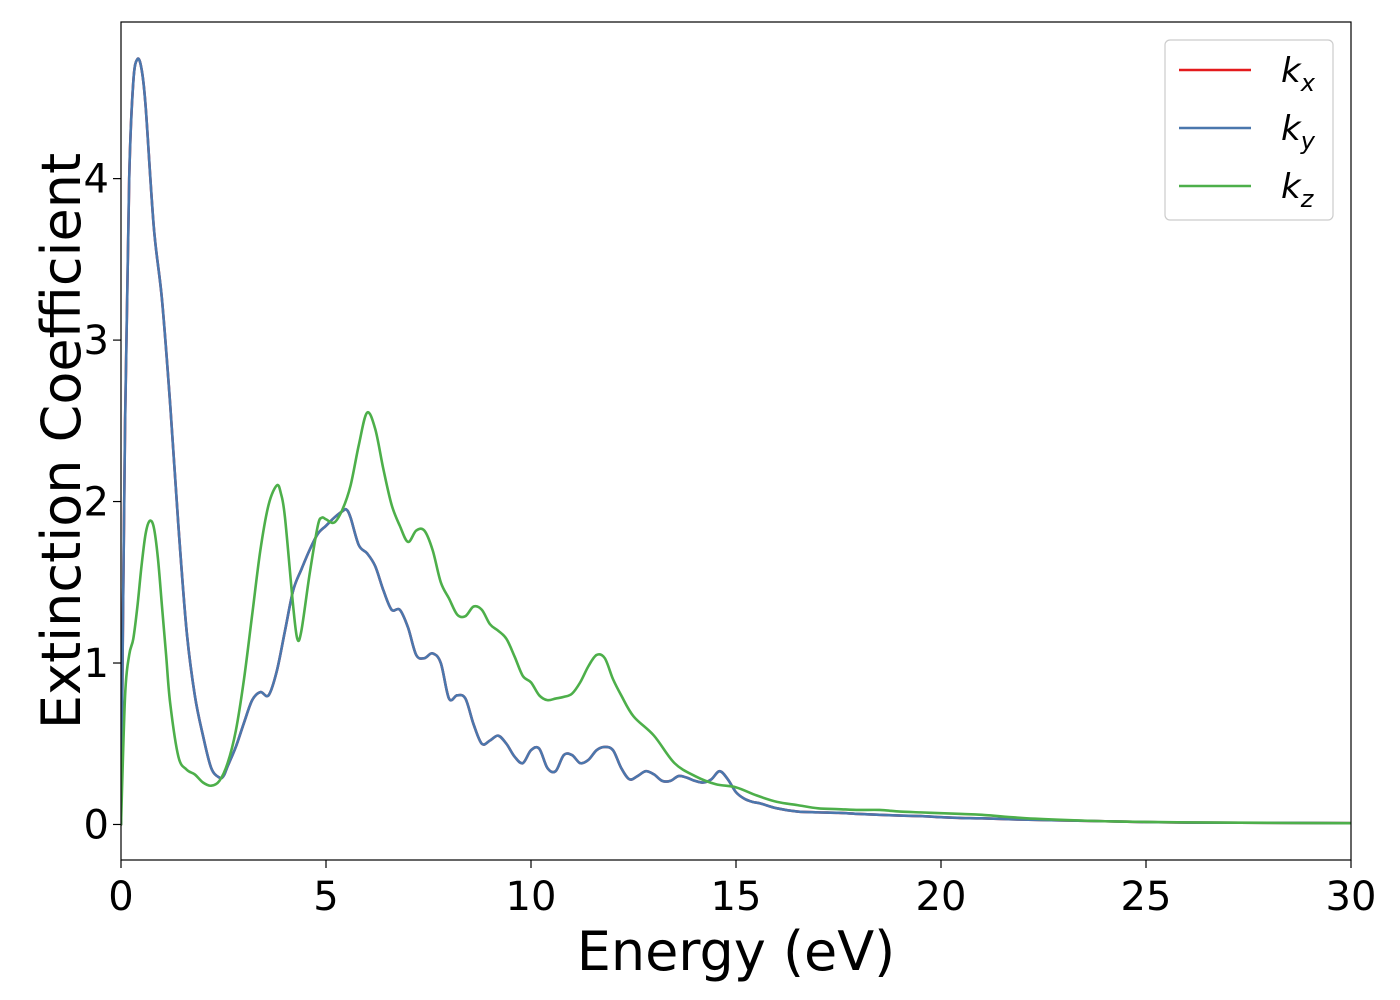 The width and height of the screenshot is (1400, 1000). Describe the element at coordinates (96, 664) in the screenshot. I see `y-tick-label: 1` at that location.